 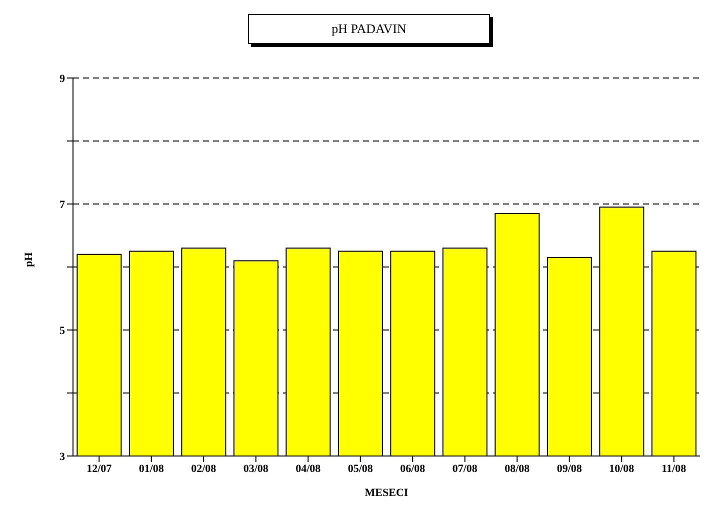 I want to click on x-tick-label: 06/08, so click(x=413, y=468).